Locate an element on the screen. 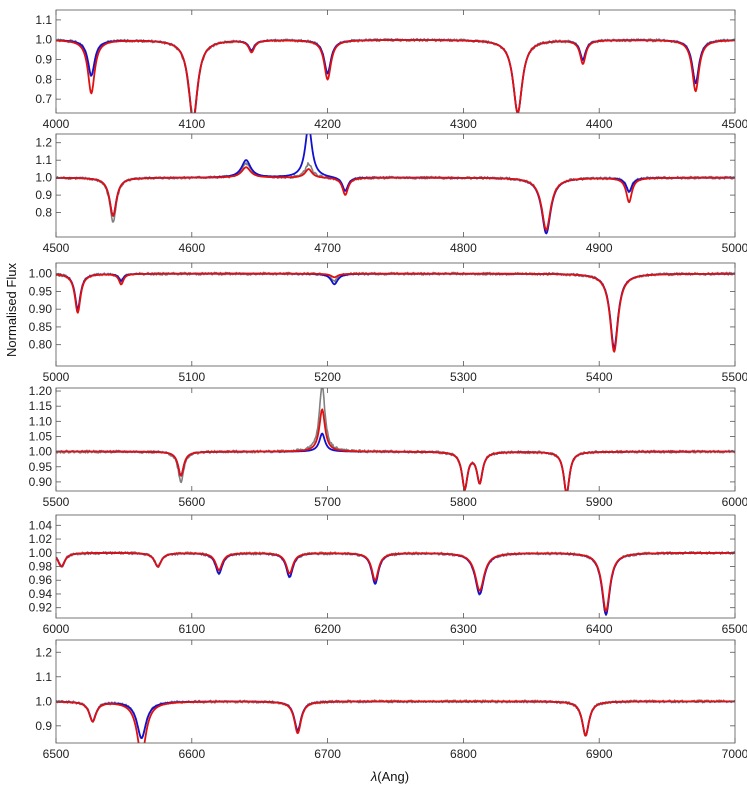 The width and height of the screenshot is (747, 795). y-axis-title: Normalised Flux is located at coordinates (11, 310).